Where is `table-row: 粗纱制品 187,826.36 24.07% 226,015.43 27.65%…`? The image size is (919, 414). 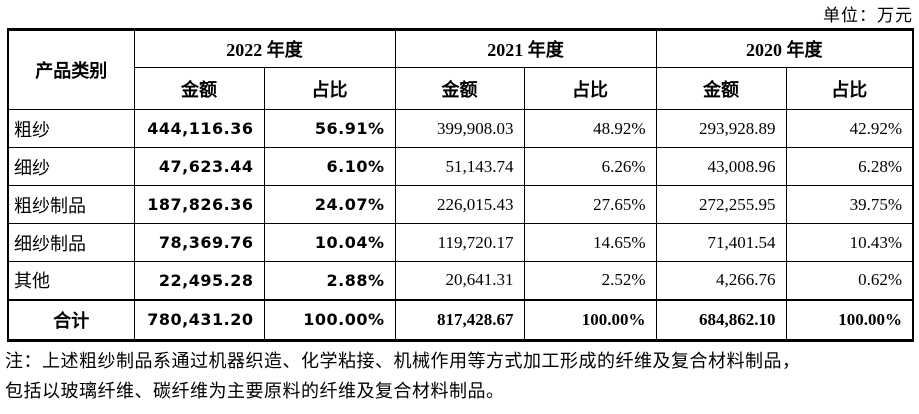
table-row: 粗纱制品 187,826.36 24.07% 226,015.43 27.65%… is located at coordinates (460, 204).